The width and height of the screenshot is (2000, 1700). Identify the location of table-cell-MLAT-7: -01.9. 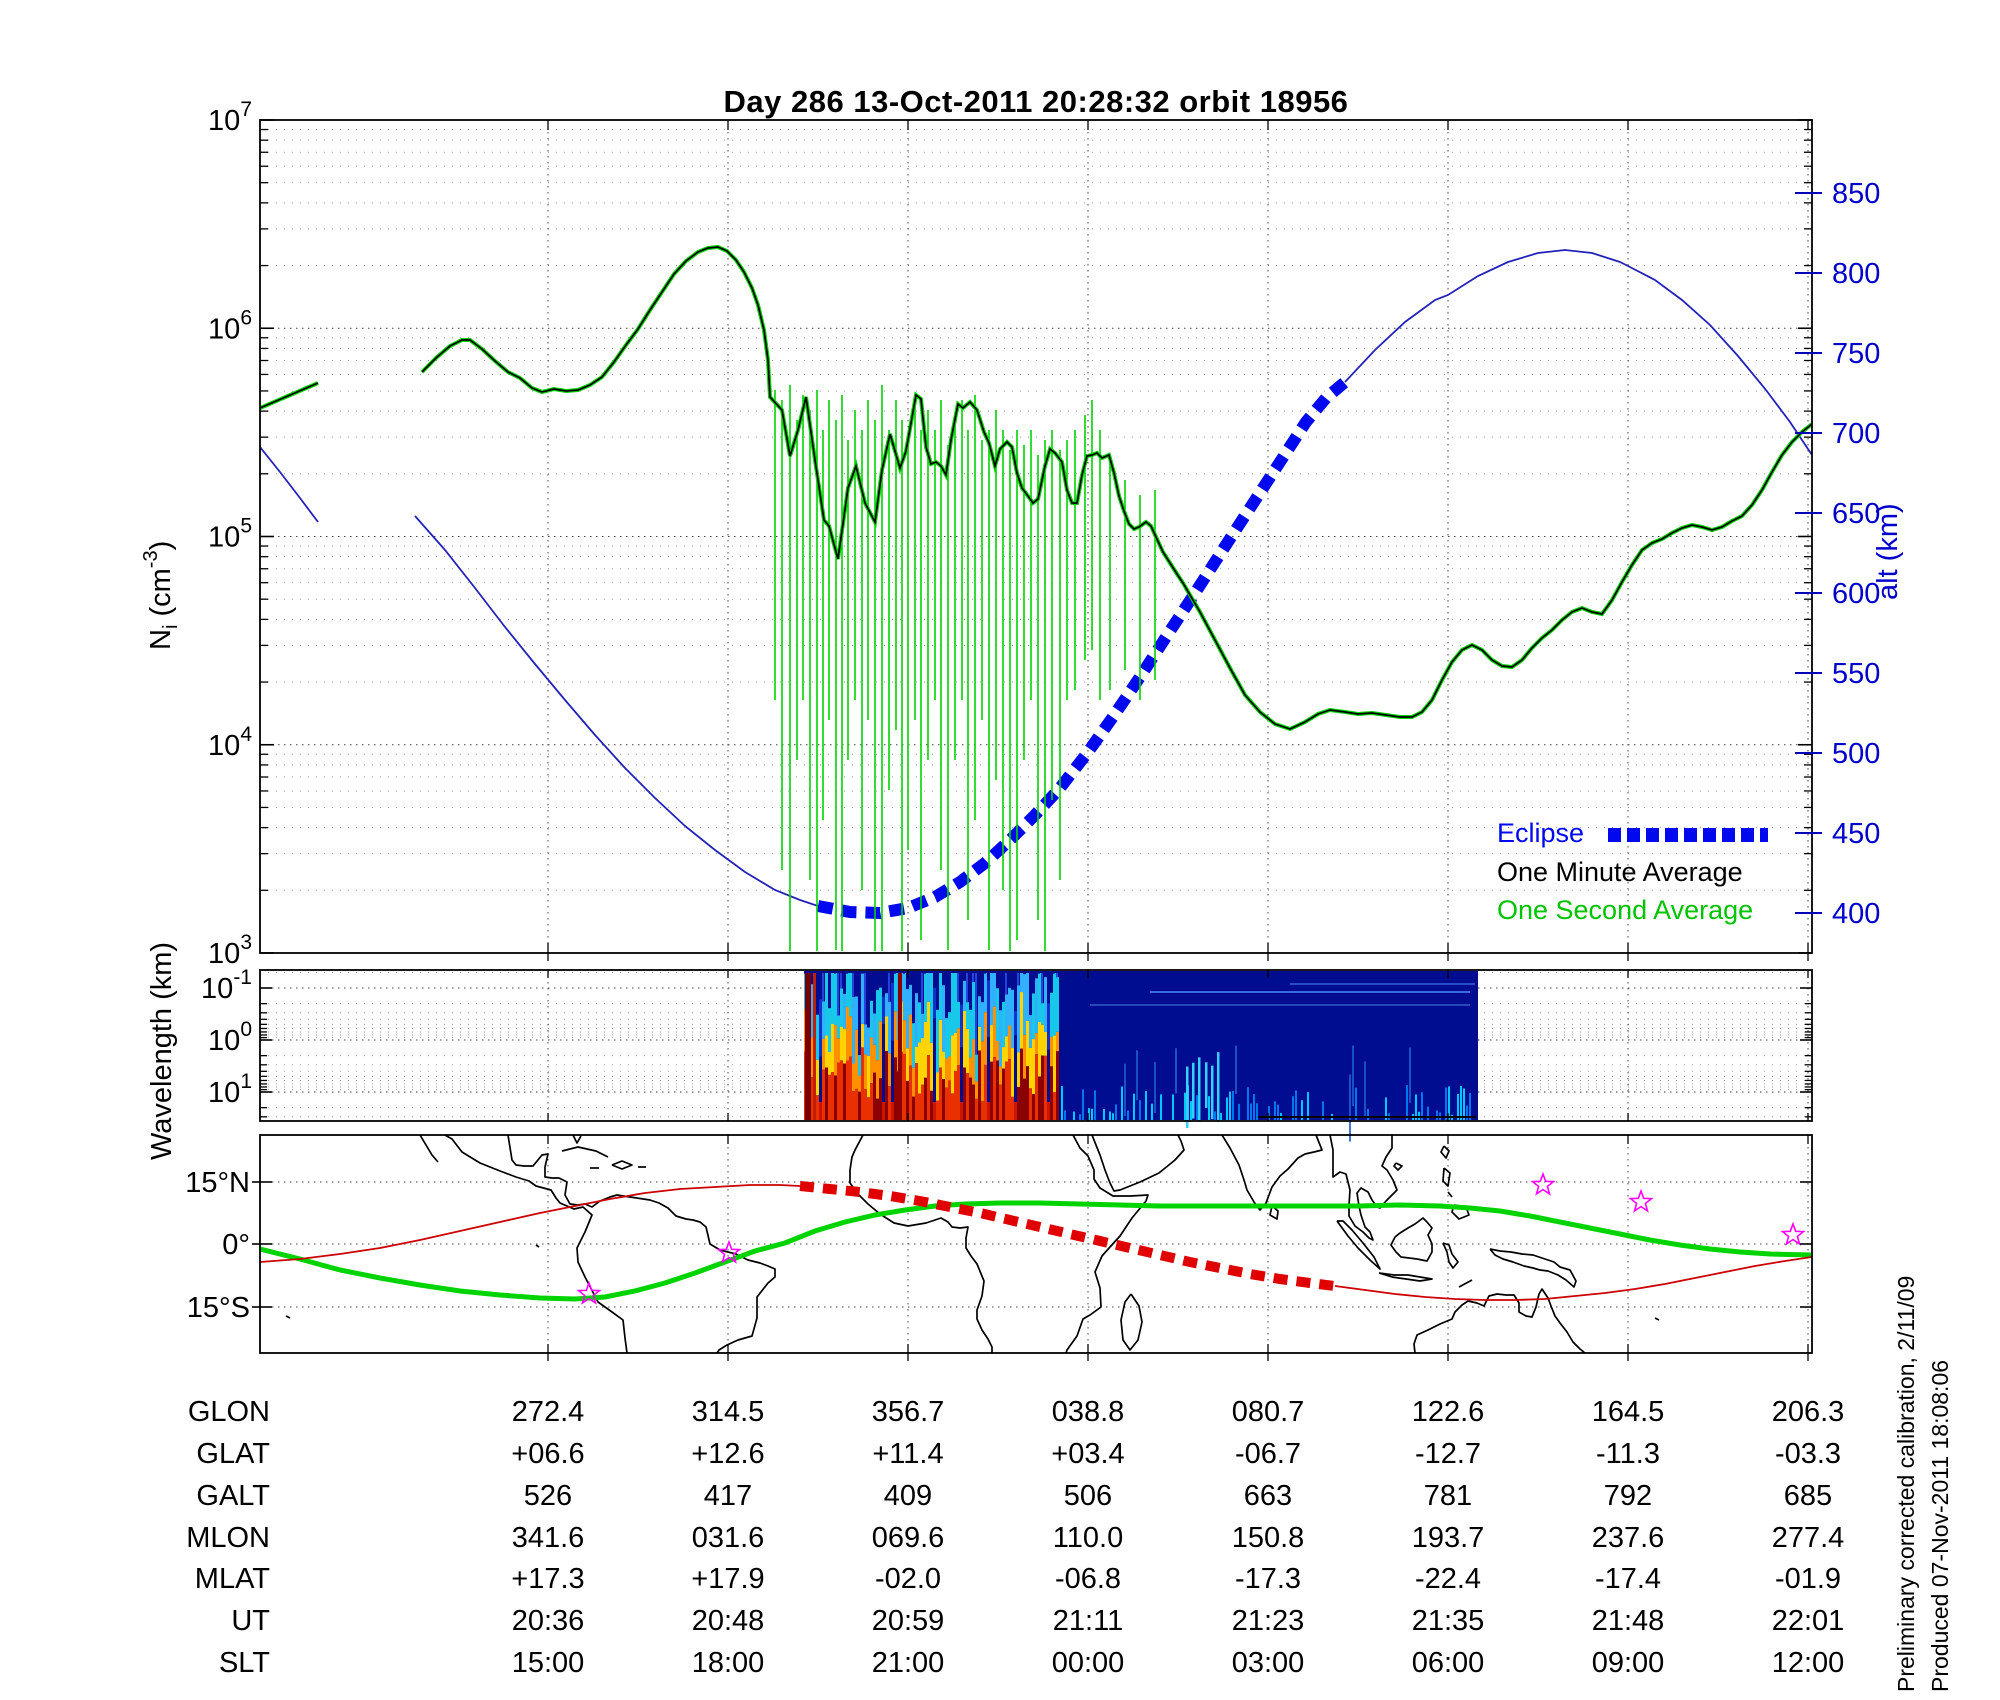
(1808, 1579).